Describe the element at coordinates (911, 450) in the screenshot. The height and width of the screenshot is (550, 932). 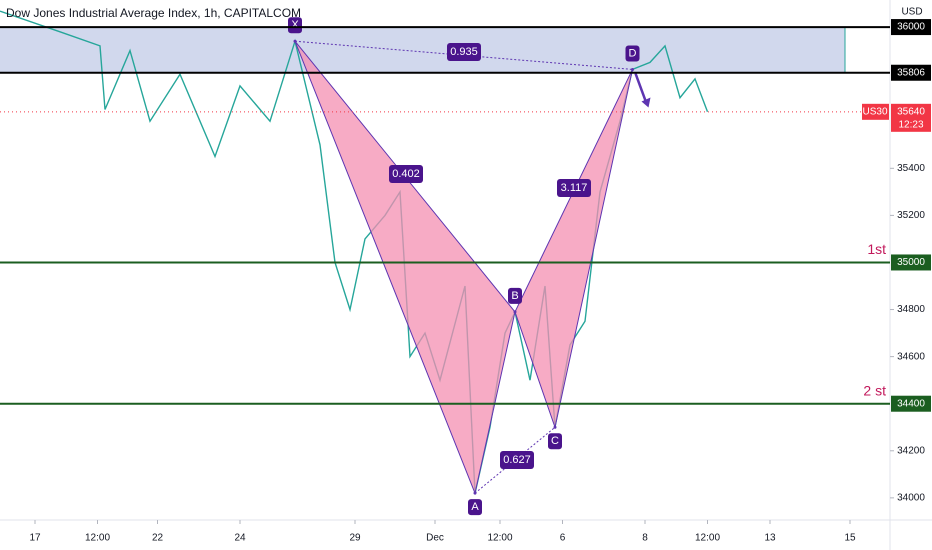
I see `y-tick-label: 34200` at that location.